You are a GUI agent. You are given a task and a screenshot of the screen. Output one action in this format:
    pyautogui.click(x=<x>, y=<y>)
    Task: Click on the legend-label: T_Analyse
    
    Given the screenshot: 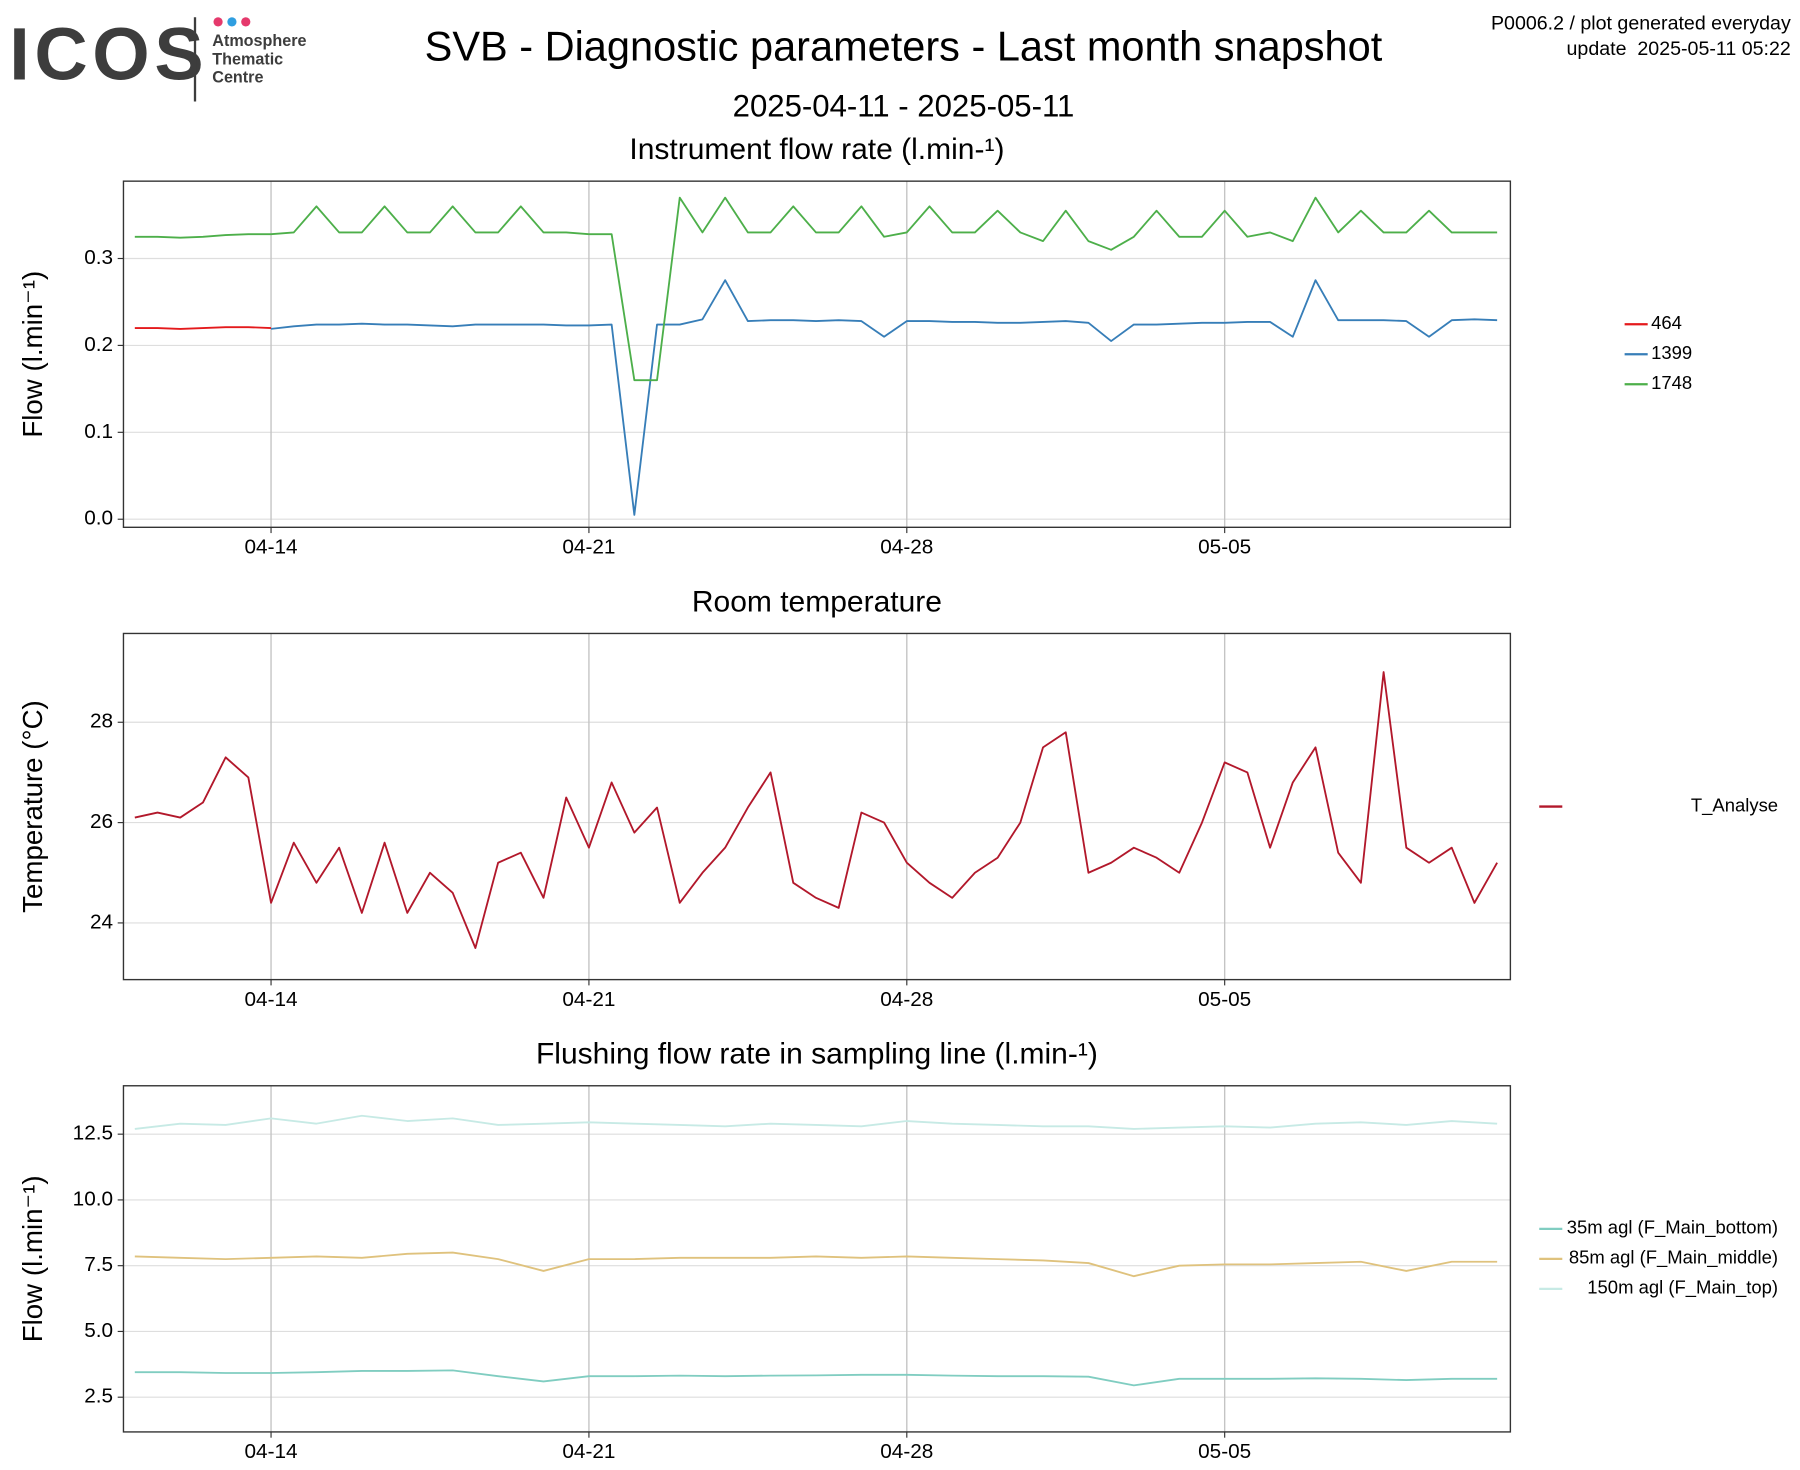 What is the action you would take?
    pyautogui.click(x=1734, y=805)
    